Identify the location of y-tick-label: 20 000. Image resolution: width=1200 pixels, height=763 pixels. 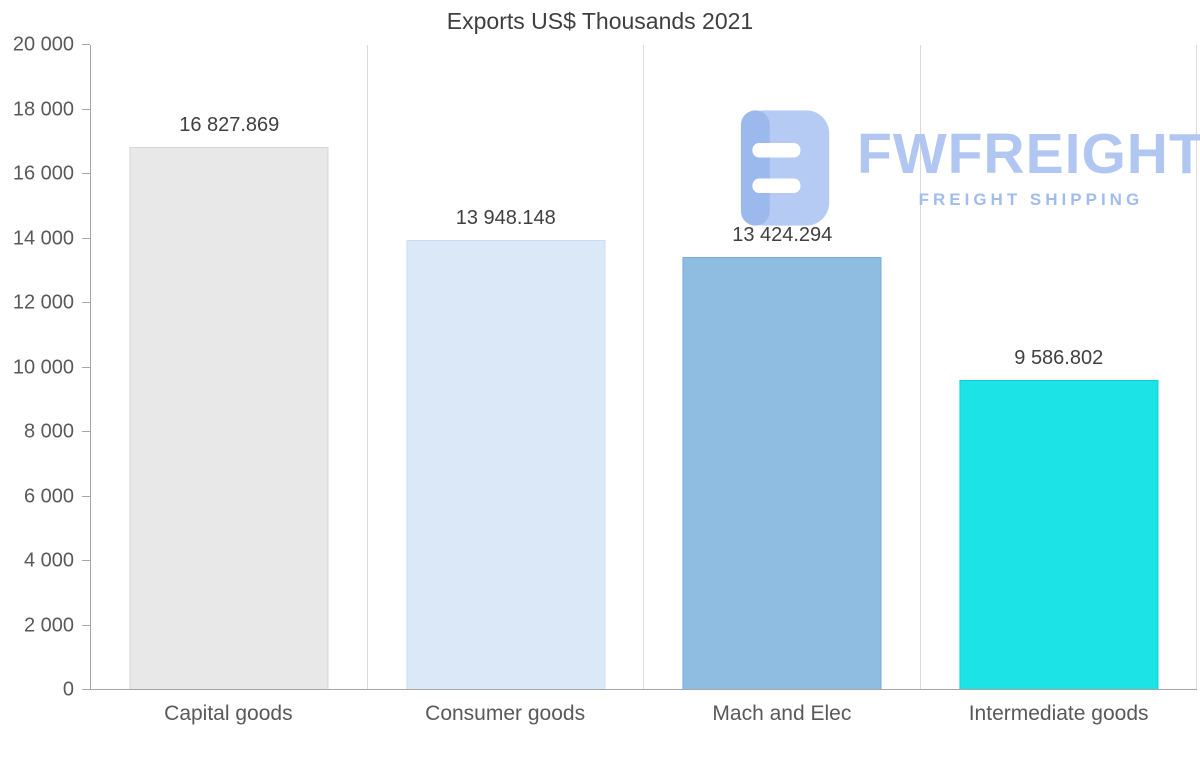
(43, 44).